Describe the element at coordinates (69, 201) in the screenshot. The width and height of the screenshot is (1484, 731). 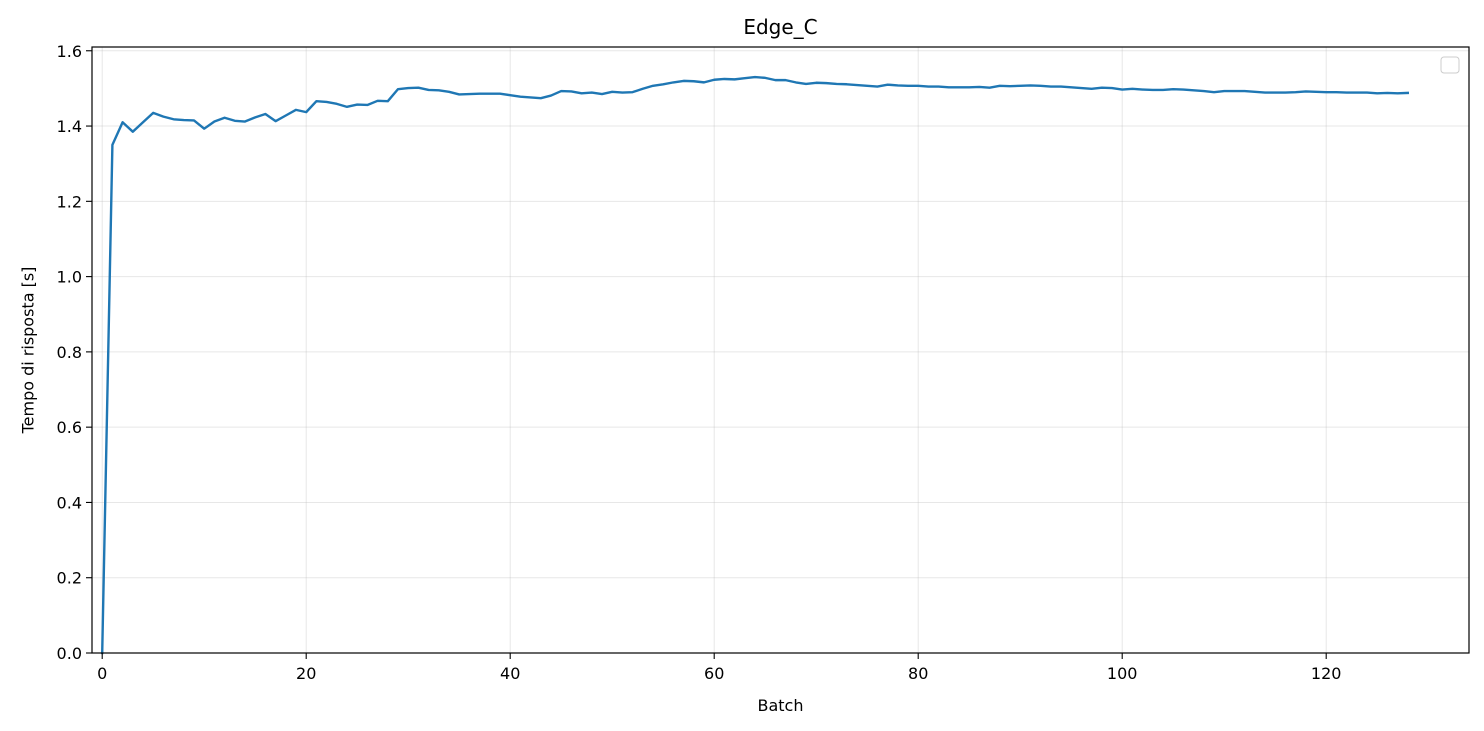
I see `y-tick-label: 1.2` at that location.